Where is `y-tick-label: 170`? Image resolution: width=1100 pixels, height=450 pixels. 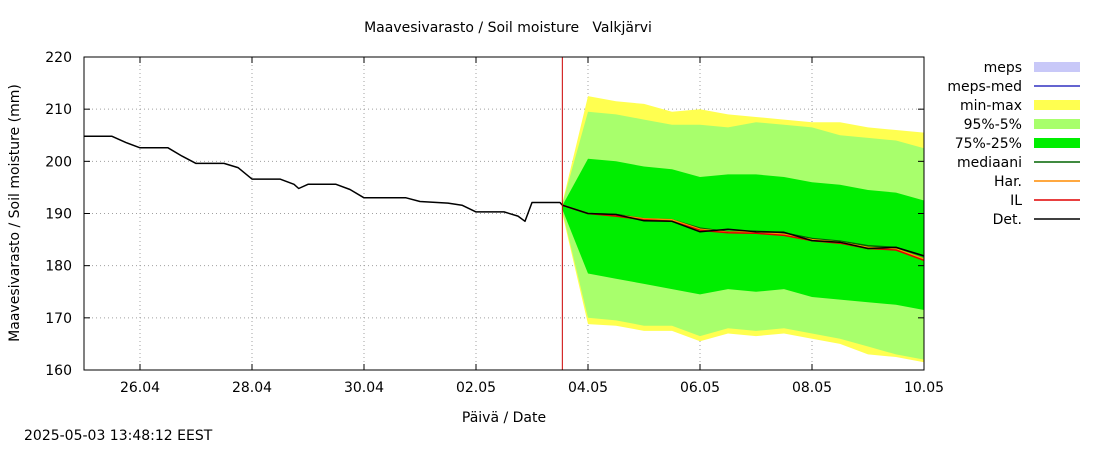 y-tick-label: 170 is located at coordinates (58, 319).